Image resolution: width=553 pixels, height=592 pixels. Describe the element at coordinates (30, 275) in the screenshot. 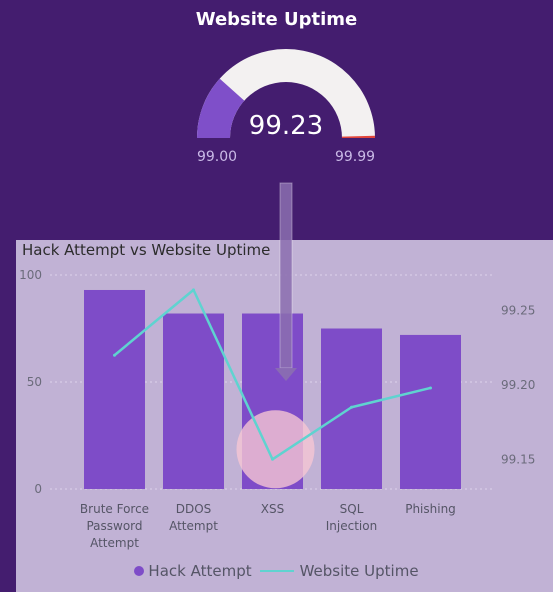

I see `y-left-tick-label: 100` at that location.